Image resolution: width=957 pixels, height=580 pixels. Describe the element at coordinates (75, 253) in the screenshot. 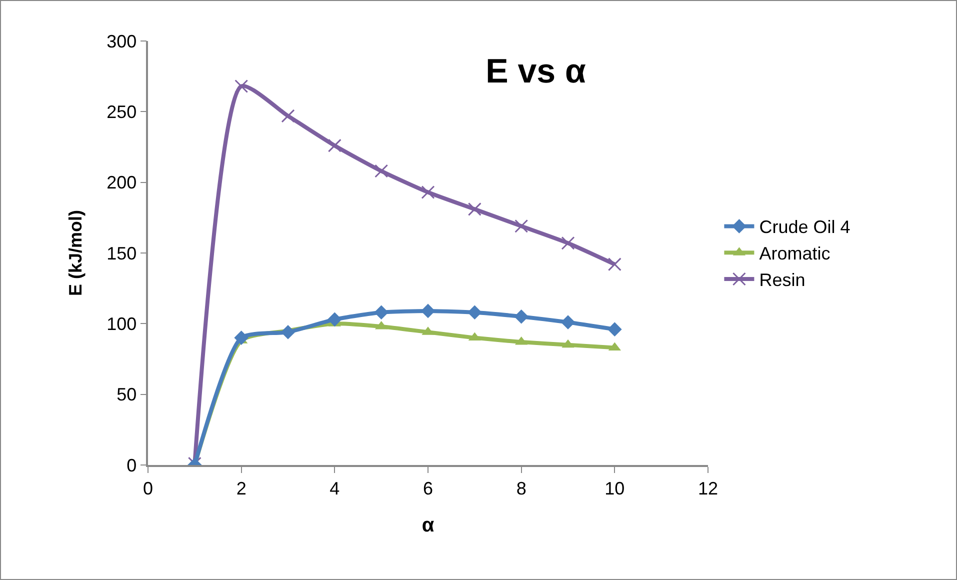

I see `y-axis-title: E (kJ/mol)` at that location.